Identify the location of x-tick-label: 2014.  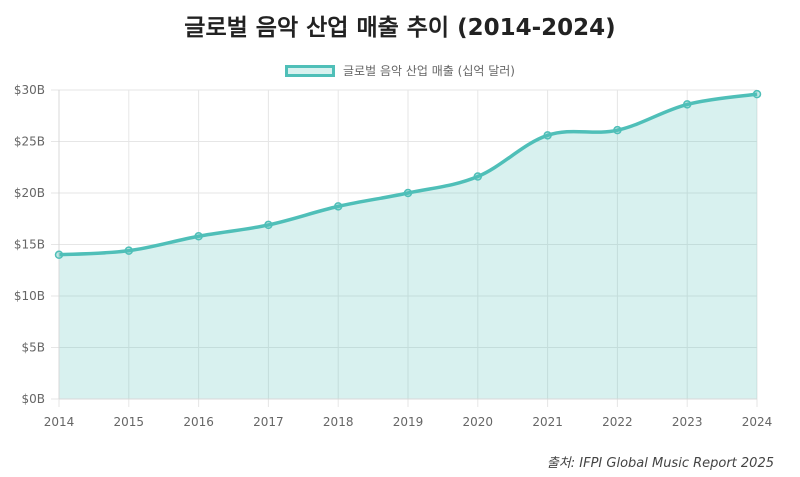
(59, 422).